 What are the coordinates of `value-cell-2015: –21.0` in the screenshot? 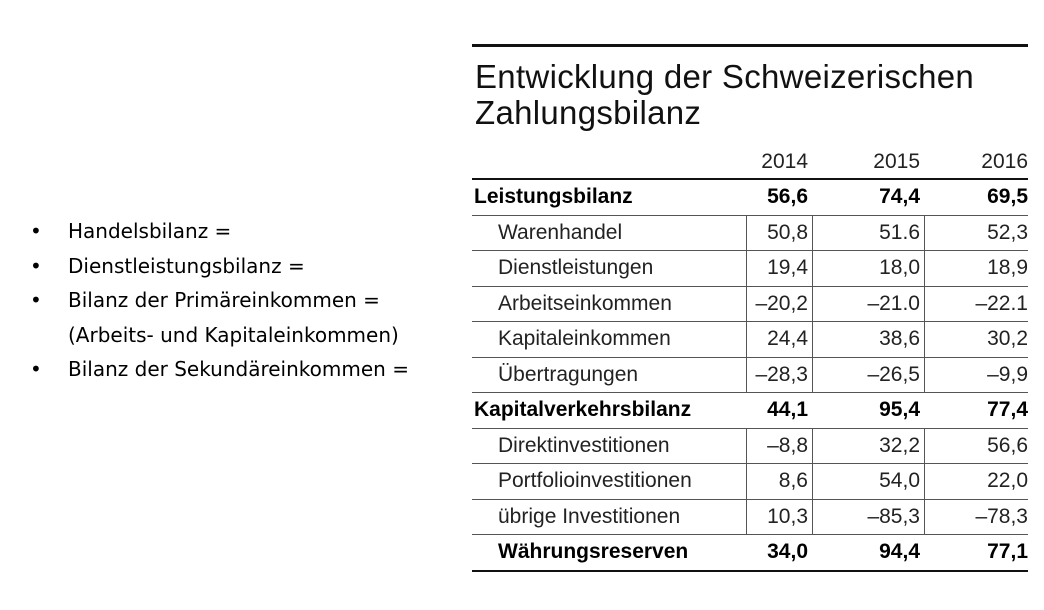 It's located at (868, 303).